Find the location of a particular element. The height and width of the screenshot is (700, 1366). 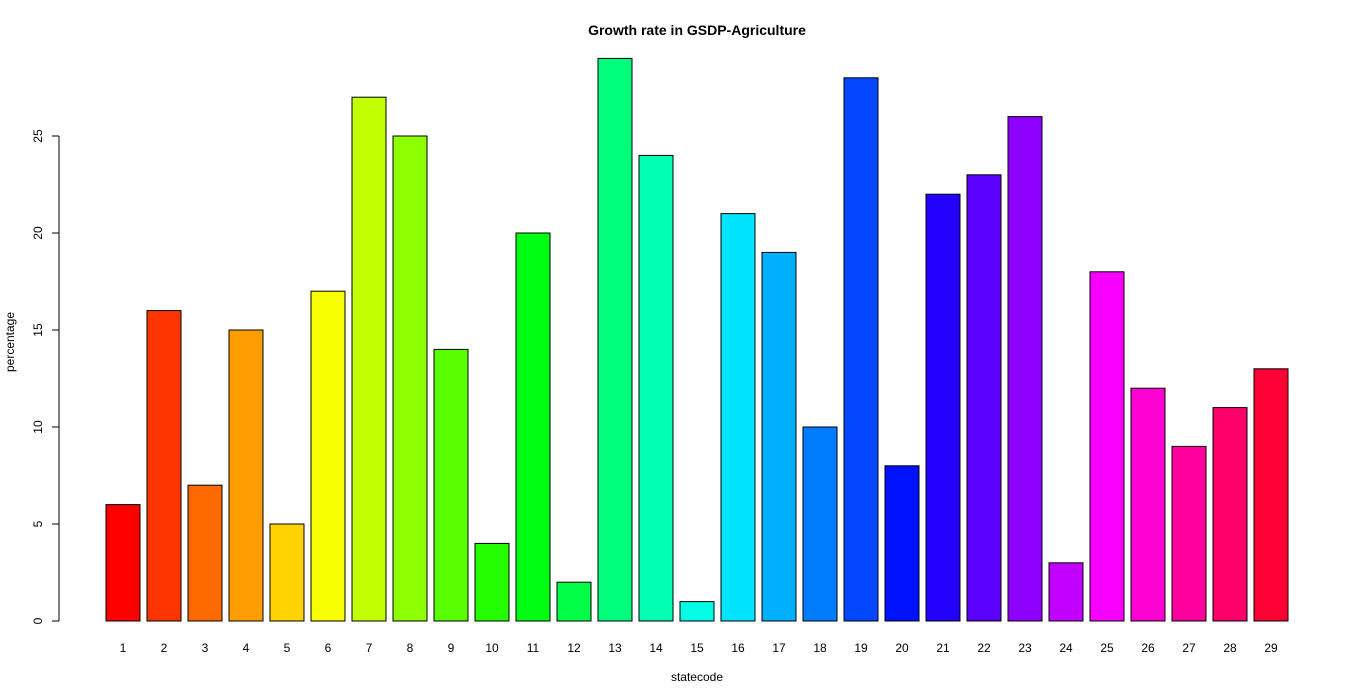

x-tick-label: 25 is located at coordinates (1107, 648).